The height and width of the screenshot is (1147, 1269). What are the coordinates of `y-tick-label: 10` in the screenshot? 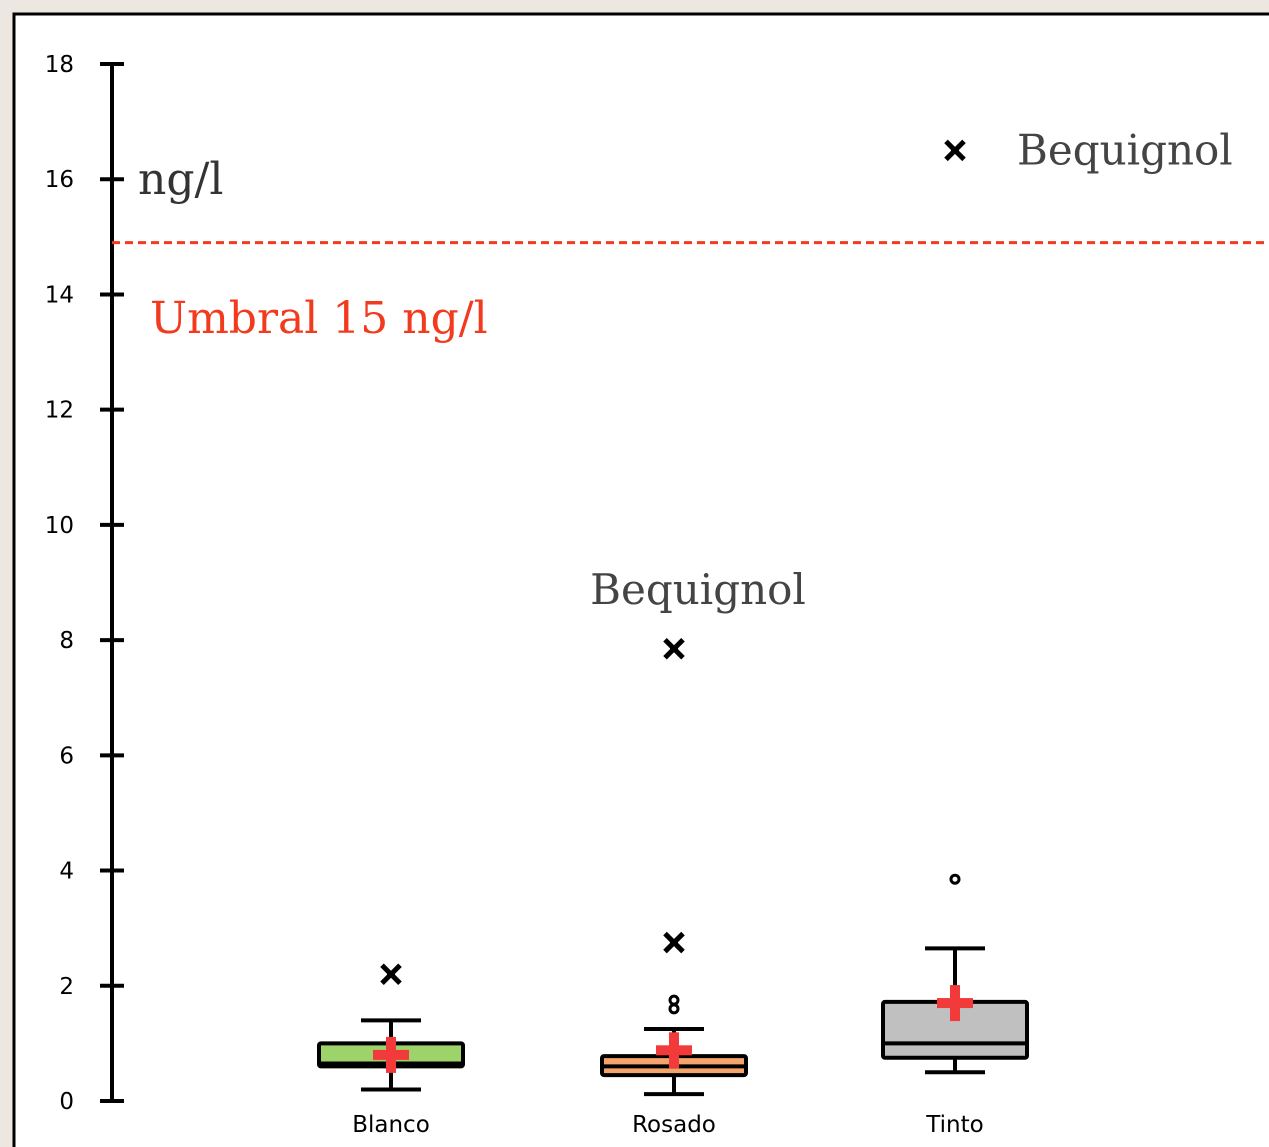 It's located at (59, 526).